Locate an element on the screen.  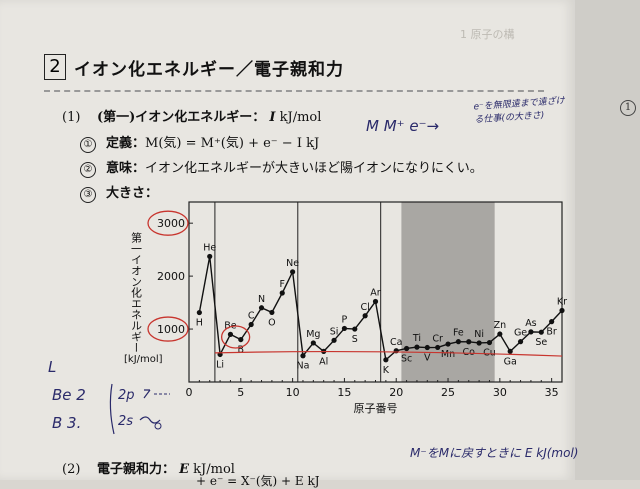
part1-heading-line: (1) (第一)イオン化エネルギー： I kJ/mol is located at coordinates (191, 115).